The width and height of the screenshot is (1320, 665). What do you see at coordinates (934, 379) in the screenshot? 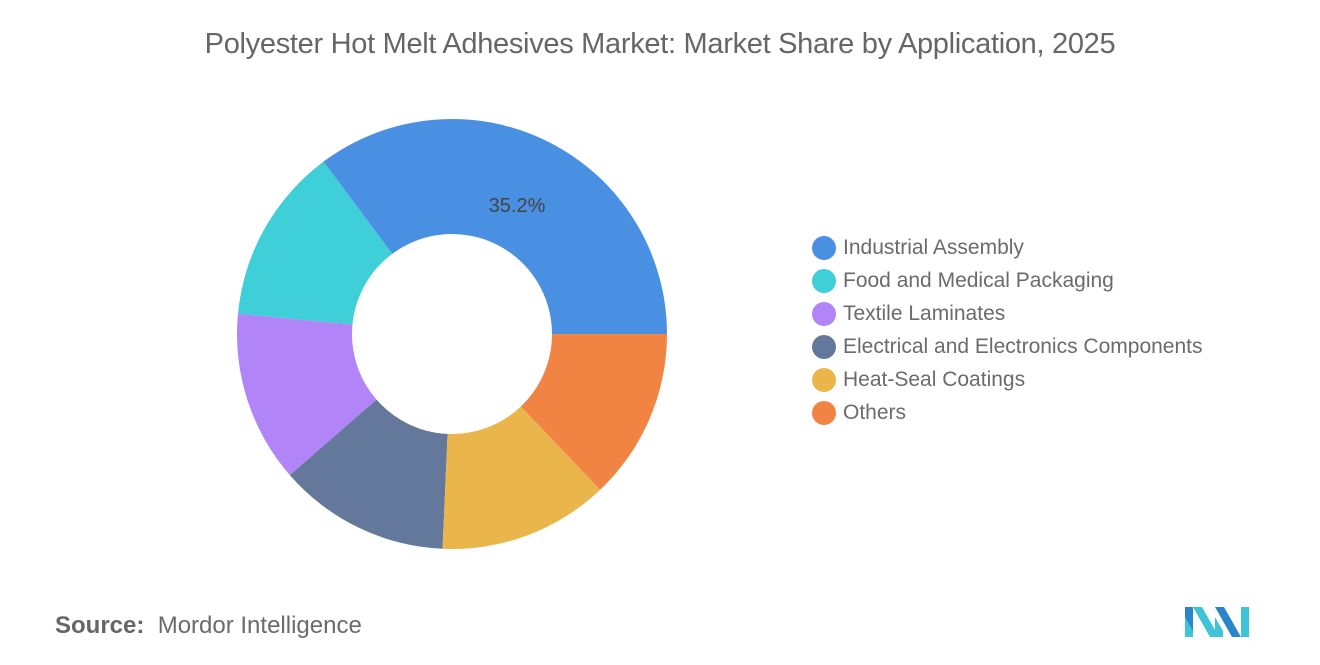
I see `legend-label: Heat-Seal Coatings` at bounding box center [934, 379].